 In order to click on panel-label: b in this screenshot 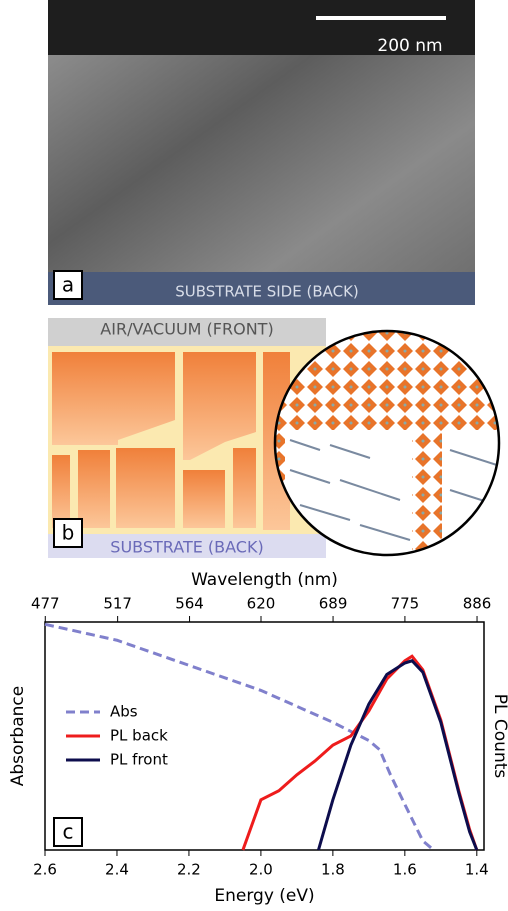, I will do `click(68, 533)`.